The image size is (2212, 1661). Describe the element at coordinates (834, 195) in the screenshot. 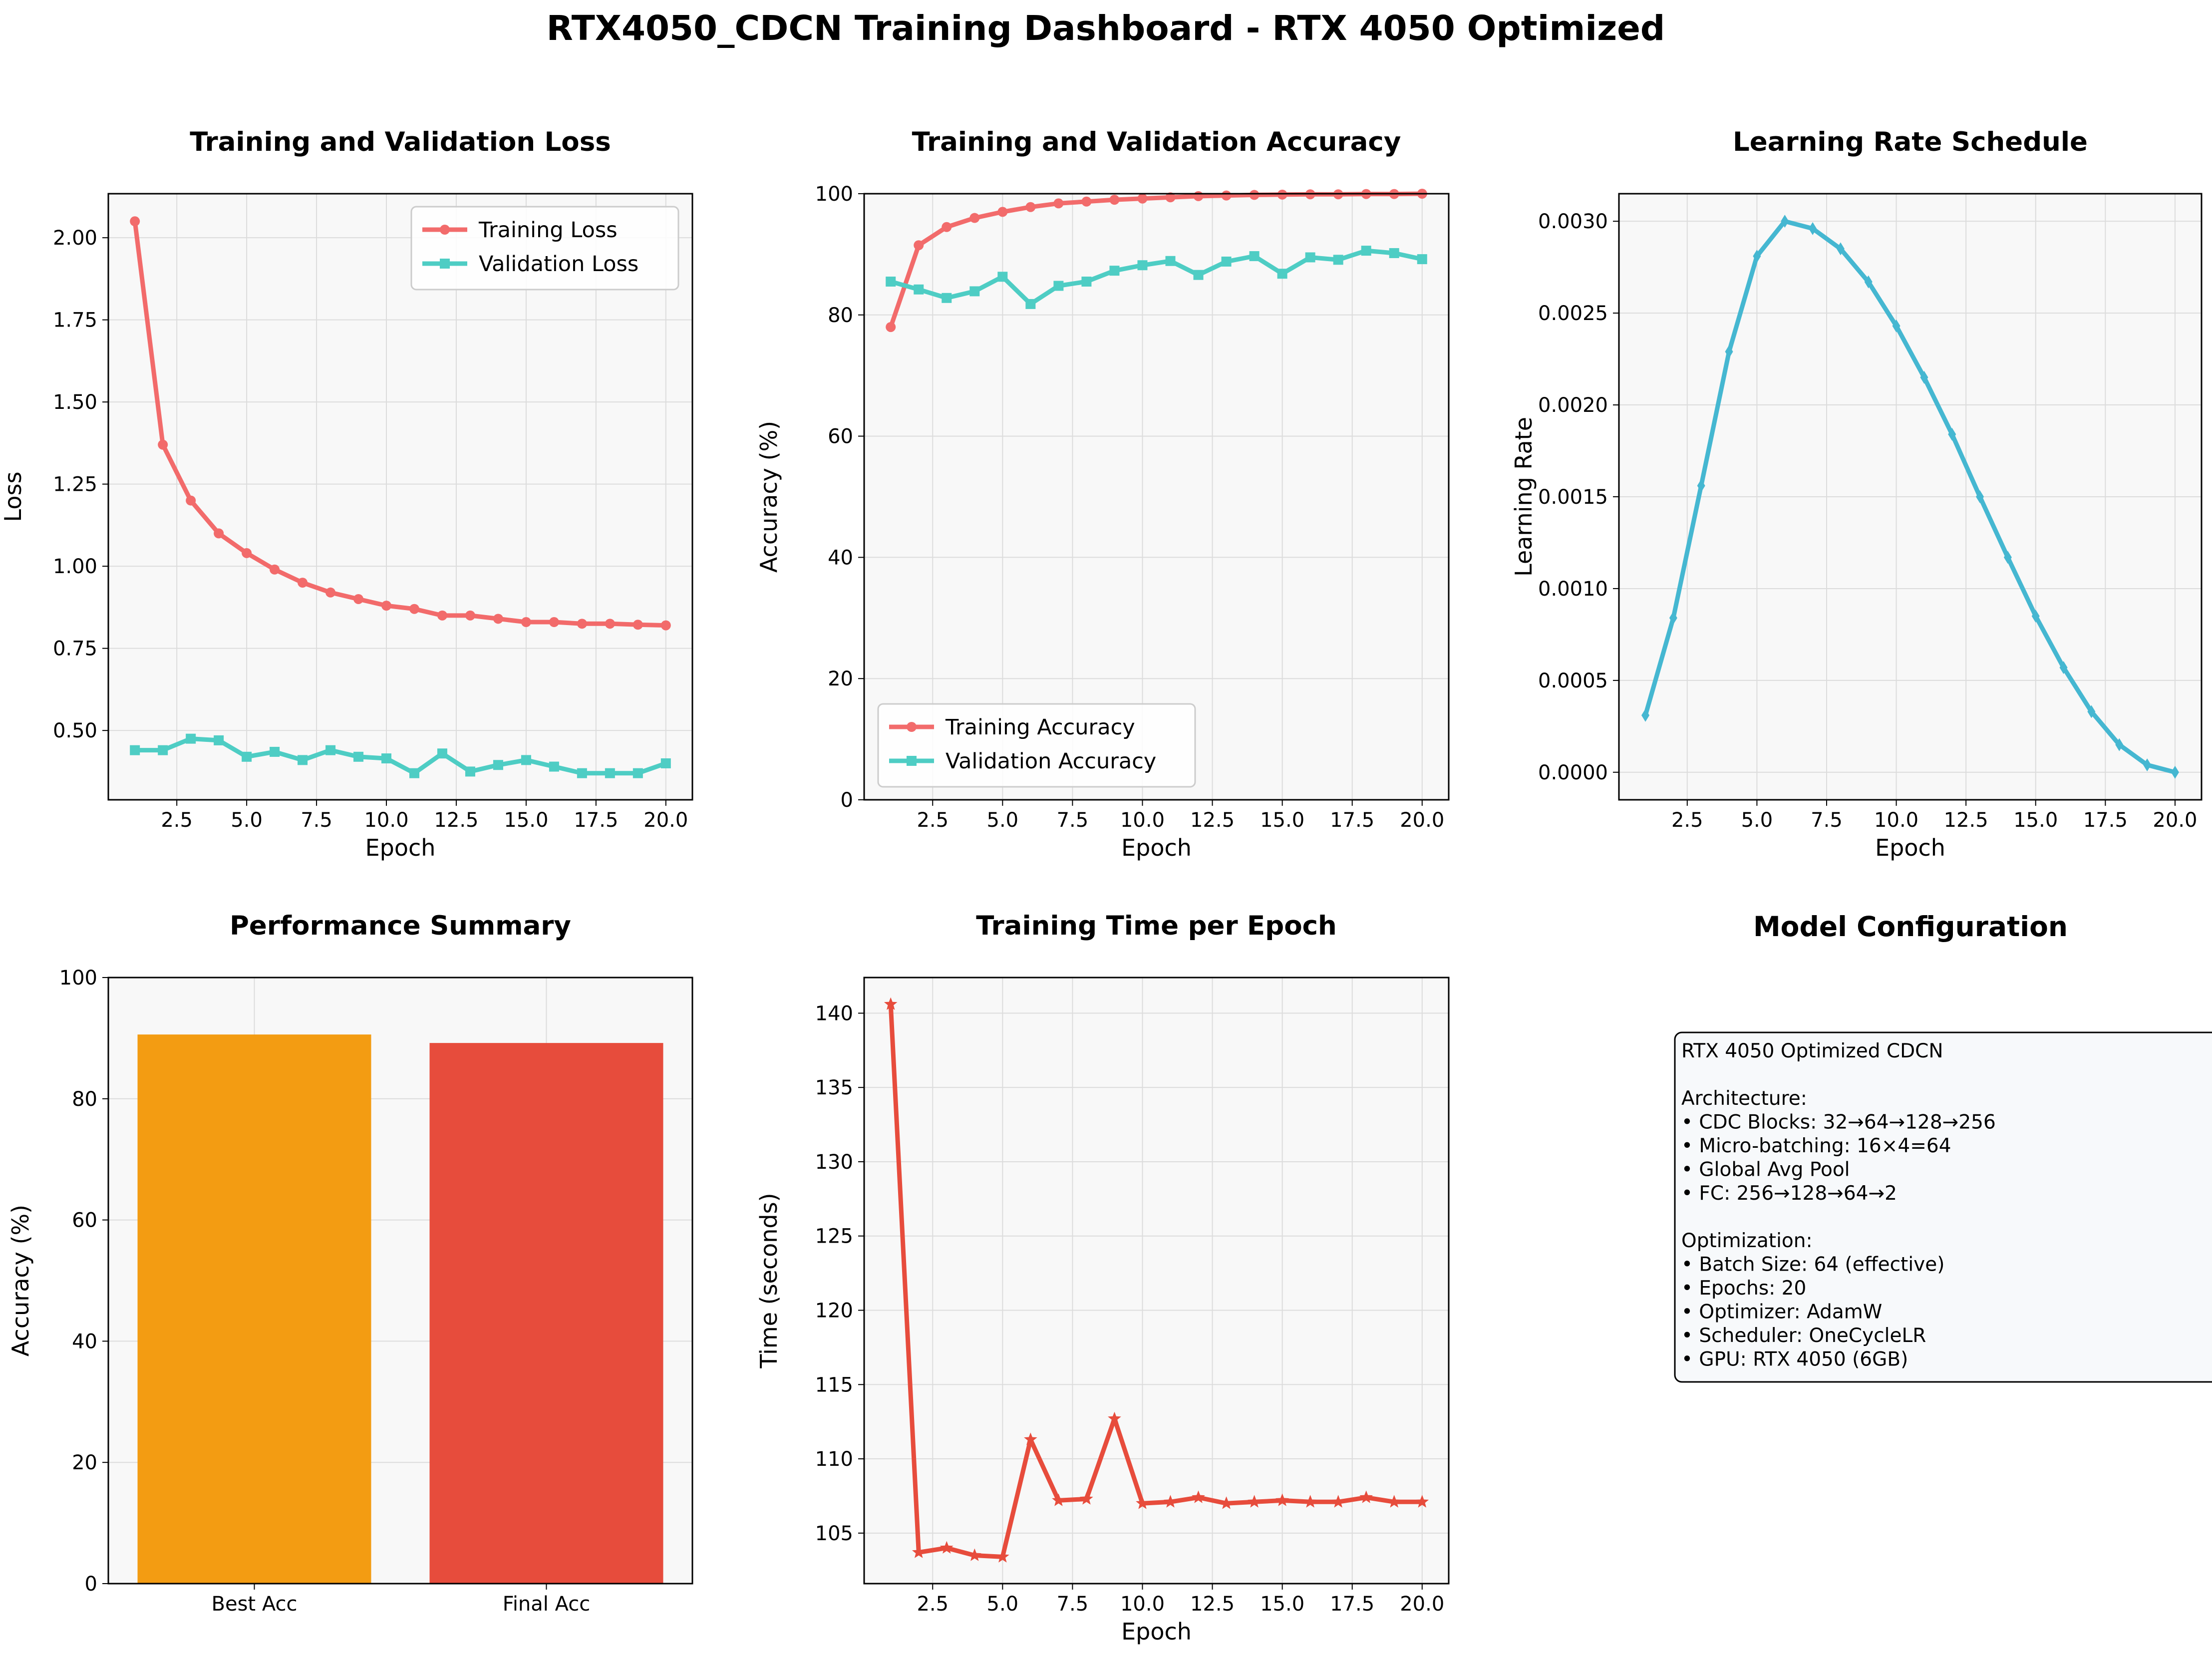

I see `y-tick-label: 100` at that location.